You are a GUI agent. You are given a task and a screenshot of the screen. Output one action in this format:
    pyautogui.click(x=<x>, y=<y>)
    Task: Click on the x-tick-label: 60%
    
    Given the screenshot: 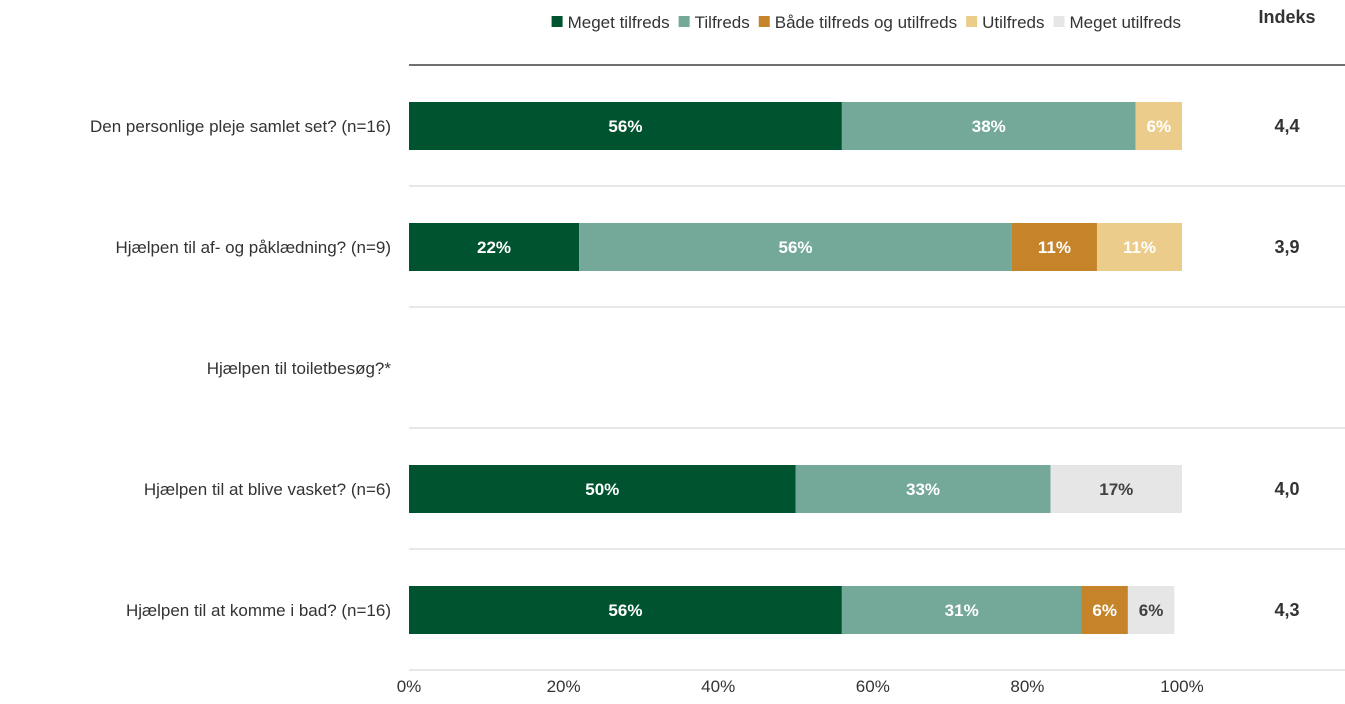 What is the action you would take?
    pyautogui.click(x=873, y=686)
    